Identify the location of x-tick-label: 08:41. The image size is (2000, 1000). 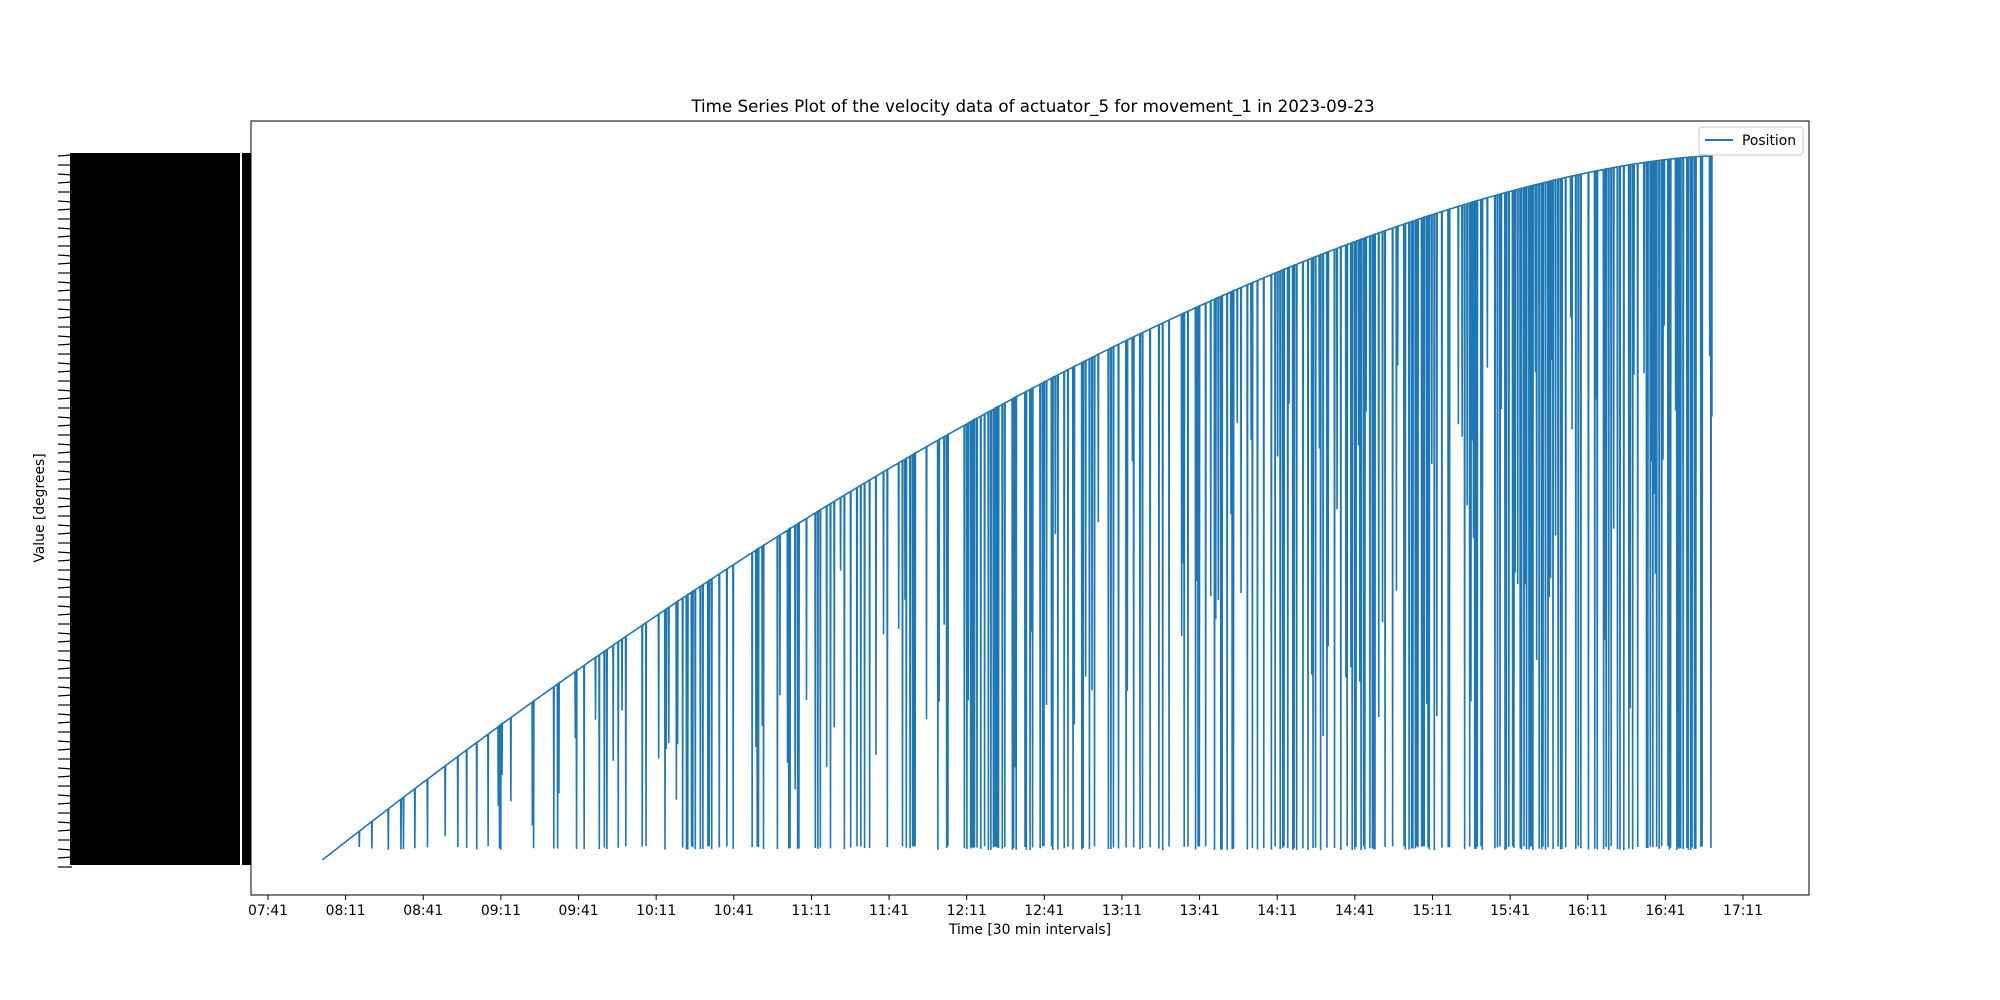
(423, 911).